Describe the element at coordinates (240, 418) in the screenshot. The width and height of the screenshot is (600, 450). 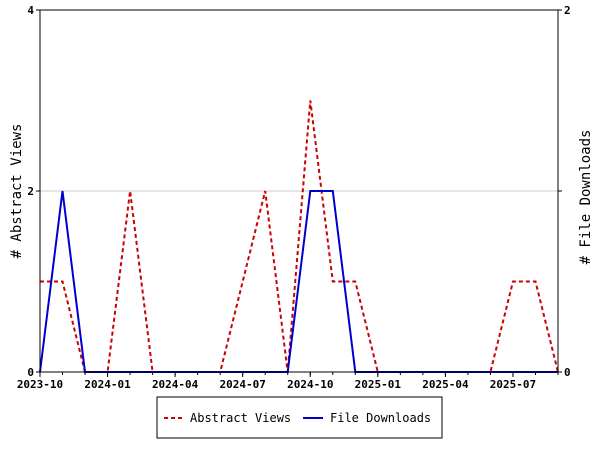
I see `legend-label-abstract-views: Abstract Views` at that location.